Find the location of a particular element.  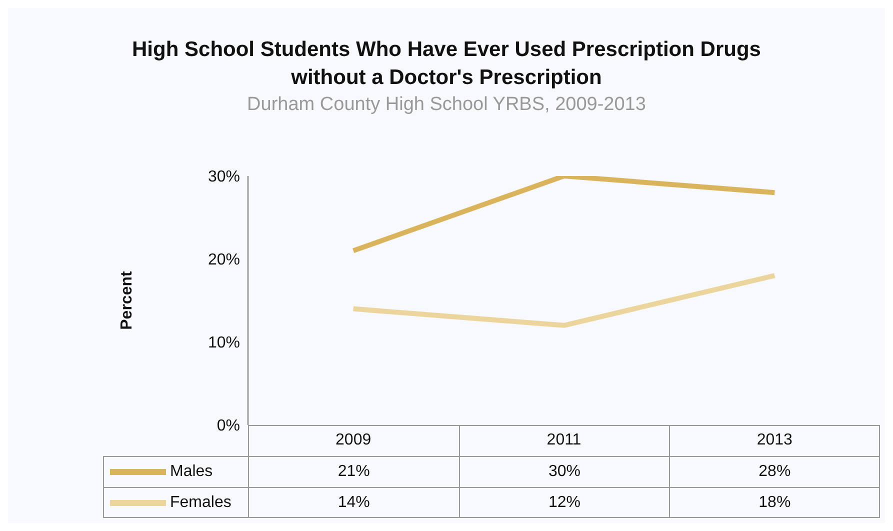

legend-label: Males is located at coordinates (191, 472).